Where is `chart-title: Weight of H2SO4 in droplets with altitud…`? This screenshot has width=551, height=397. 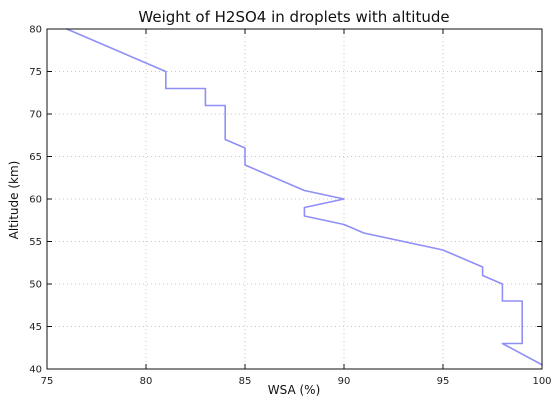
chart-title: Weight of H2SO4 in droplets with altitud… is located at coordinates (293, 17).